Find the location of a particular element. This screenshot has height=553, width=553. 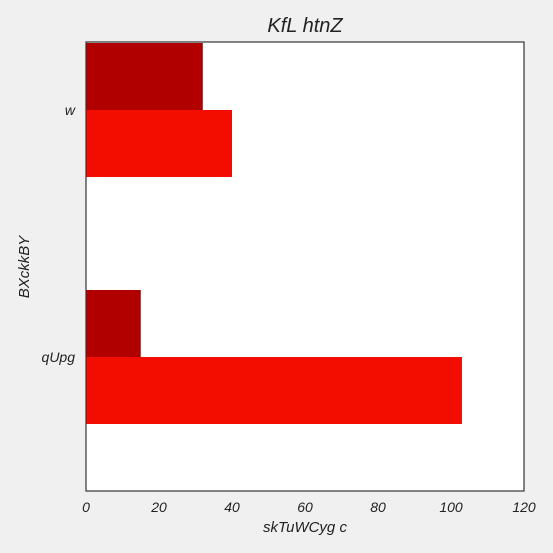

x-ticks-group: 0 20 40 60 80 100 120 is located at coordinates (309, 507).